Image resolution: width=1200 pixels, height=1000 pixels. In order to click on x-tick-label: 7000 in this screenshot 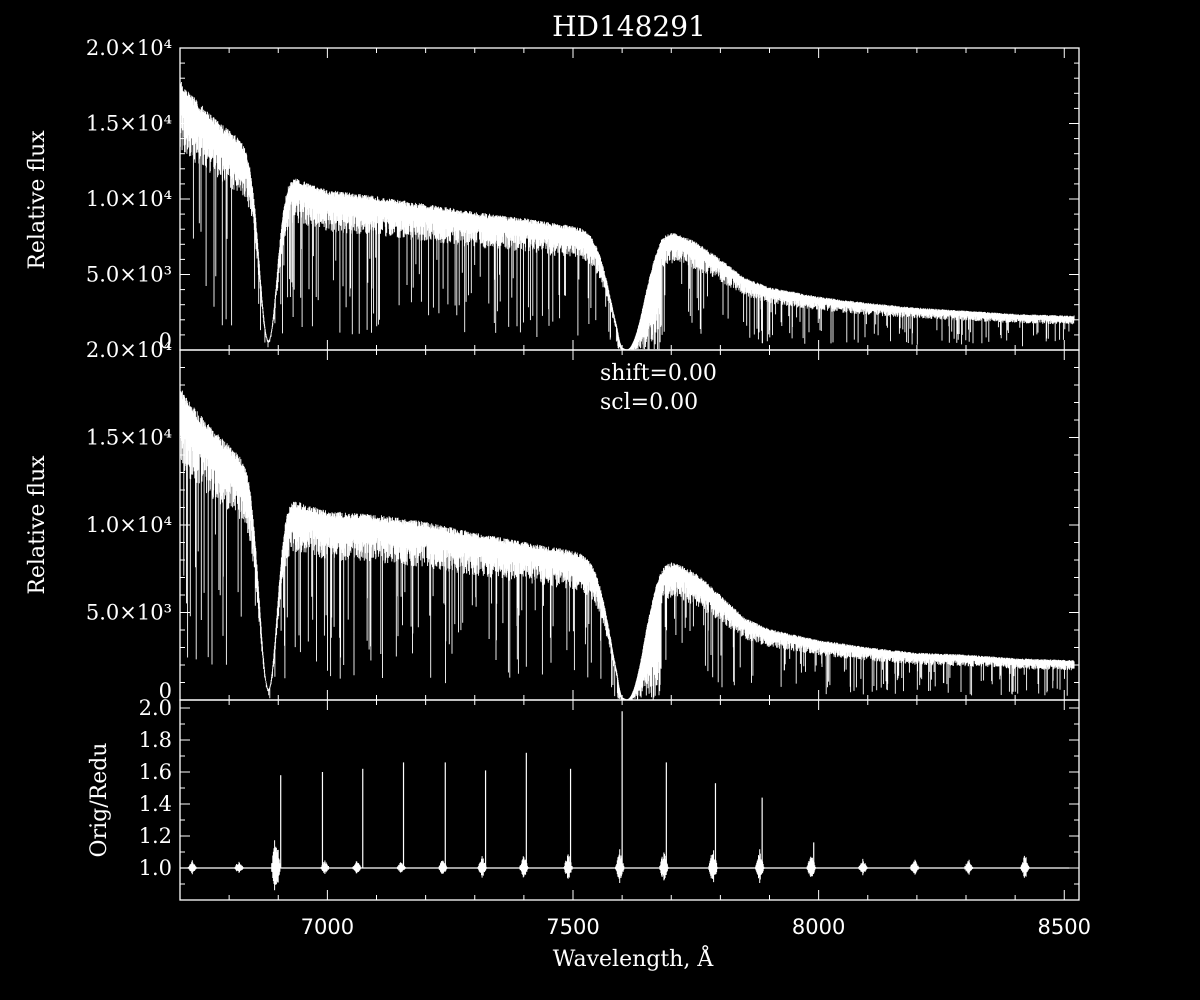, I will do `click(327, 927)`.